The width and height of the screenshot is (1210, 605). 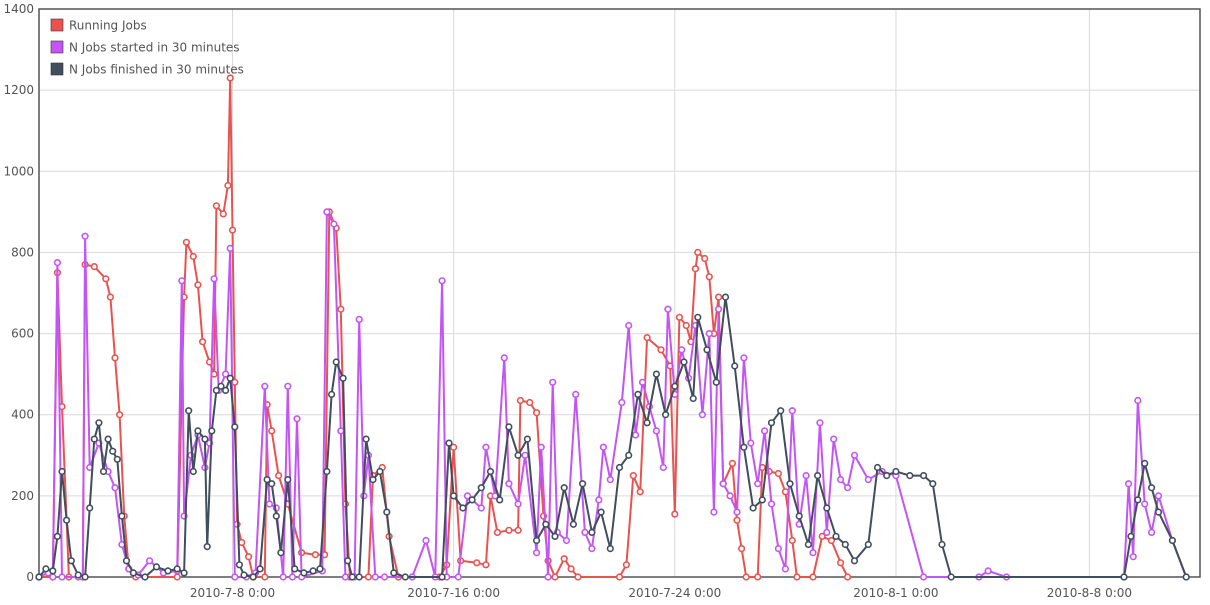 What do you see at coordinates (145, 48) in the screenshot?
I see `legend-item: N Jobs started in 30 minutes` at bounding box center [145, 48].